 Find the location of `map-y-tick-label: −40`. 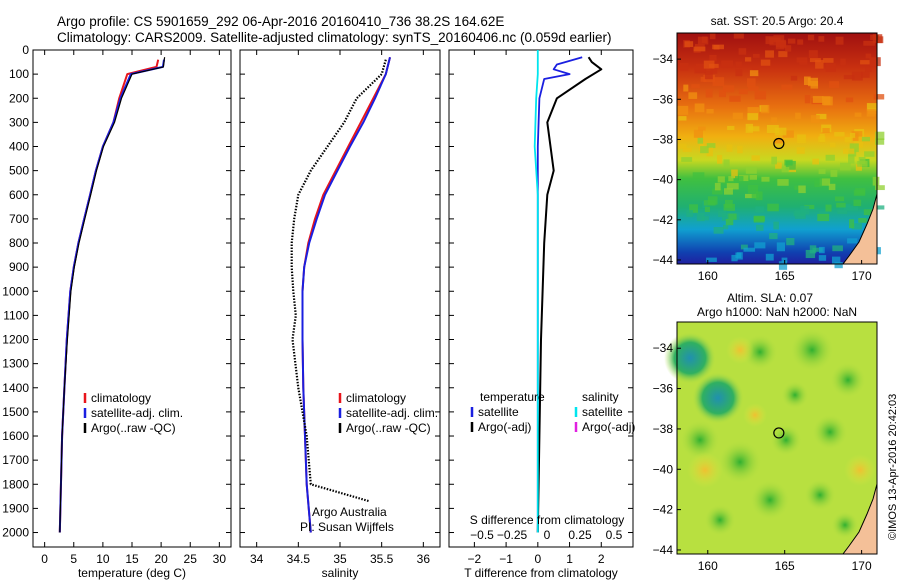

map-y-tick-label: −40 is located at coordinates (663, 180).